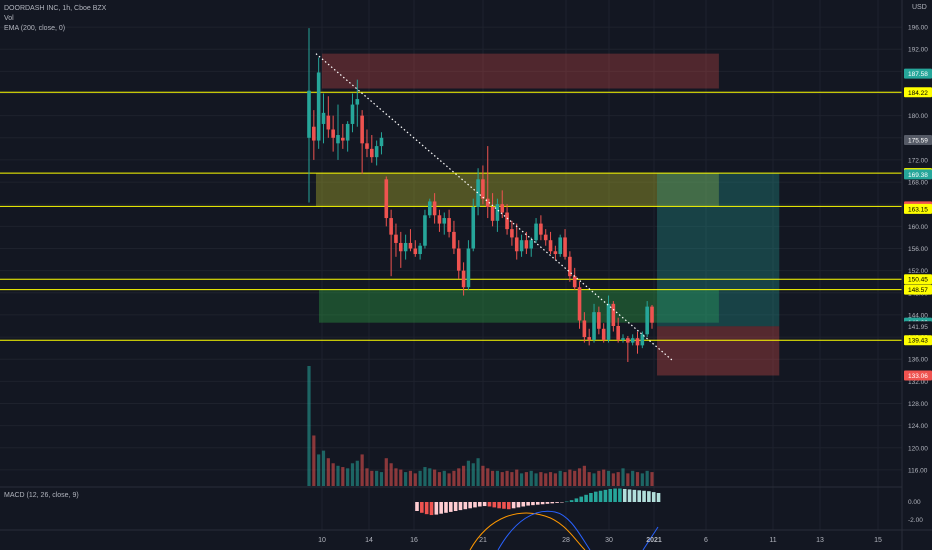 The width and height of the screenshot is (932, 550). I want to click on legend-ema: EMA (200, close, 0), so click(35, 28).